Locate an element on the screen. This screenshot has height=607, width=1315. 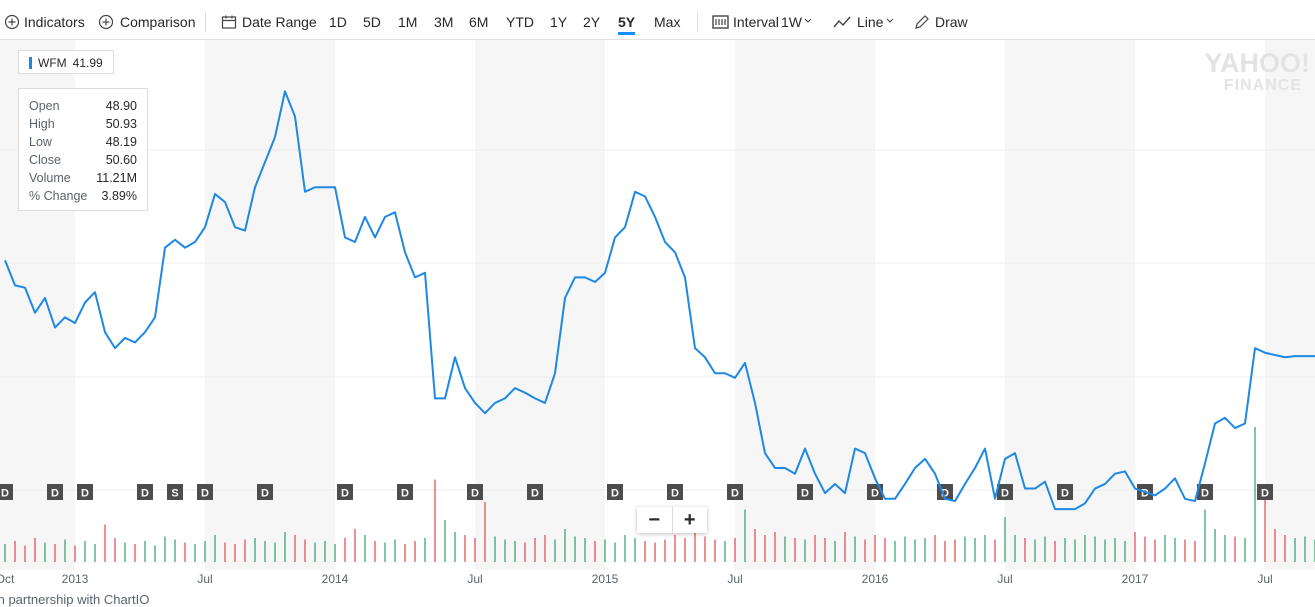
zoom-in: + is located at coordinates (689, 520).